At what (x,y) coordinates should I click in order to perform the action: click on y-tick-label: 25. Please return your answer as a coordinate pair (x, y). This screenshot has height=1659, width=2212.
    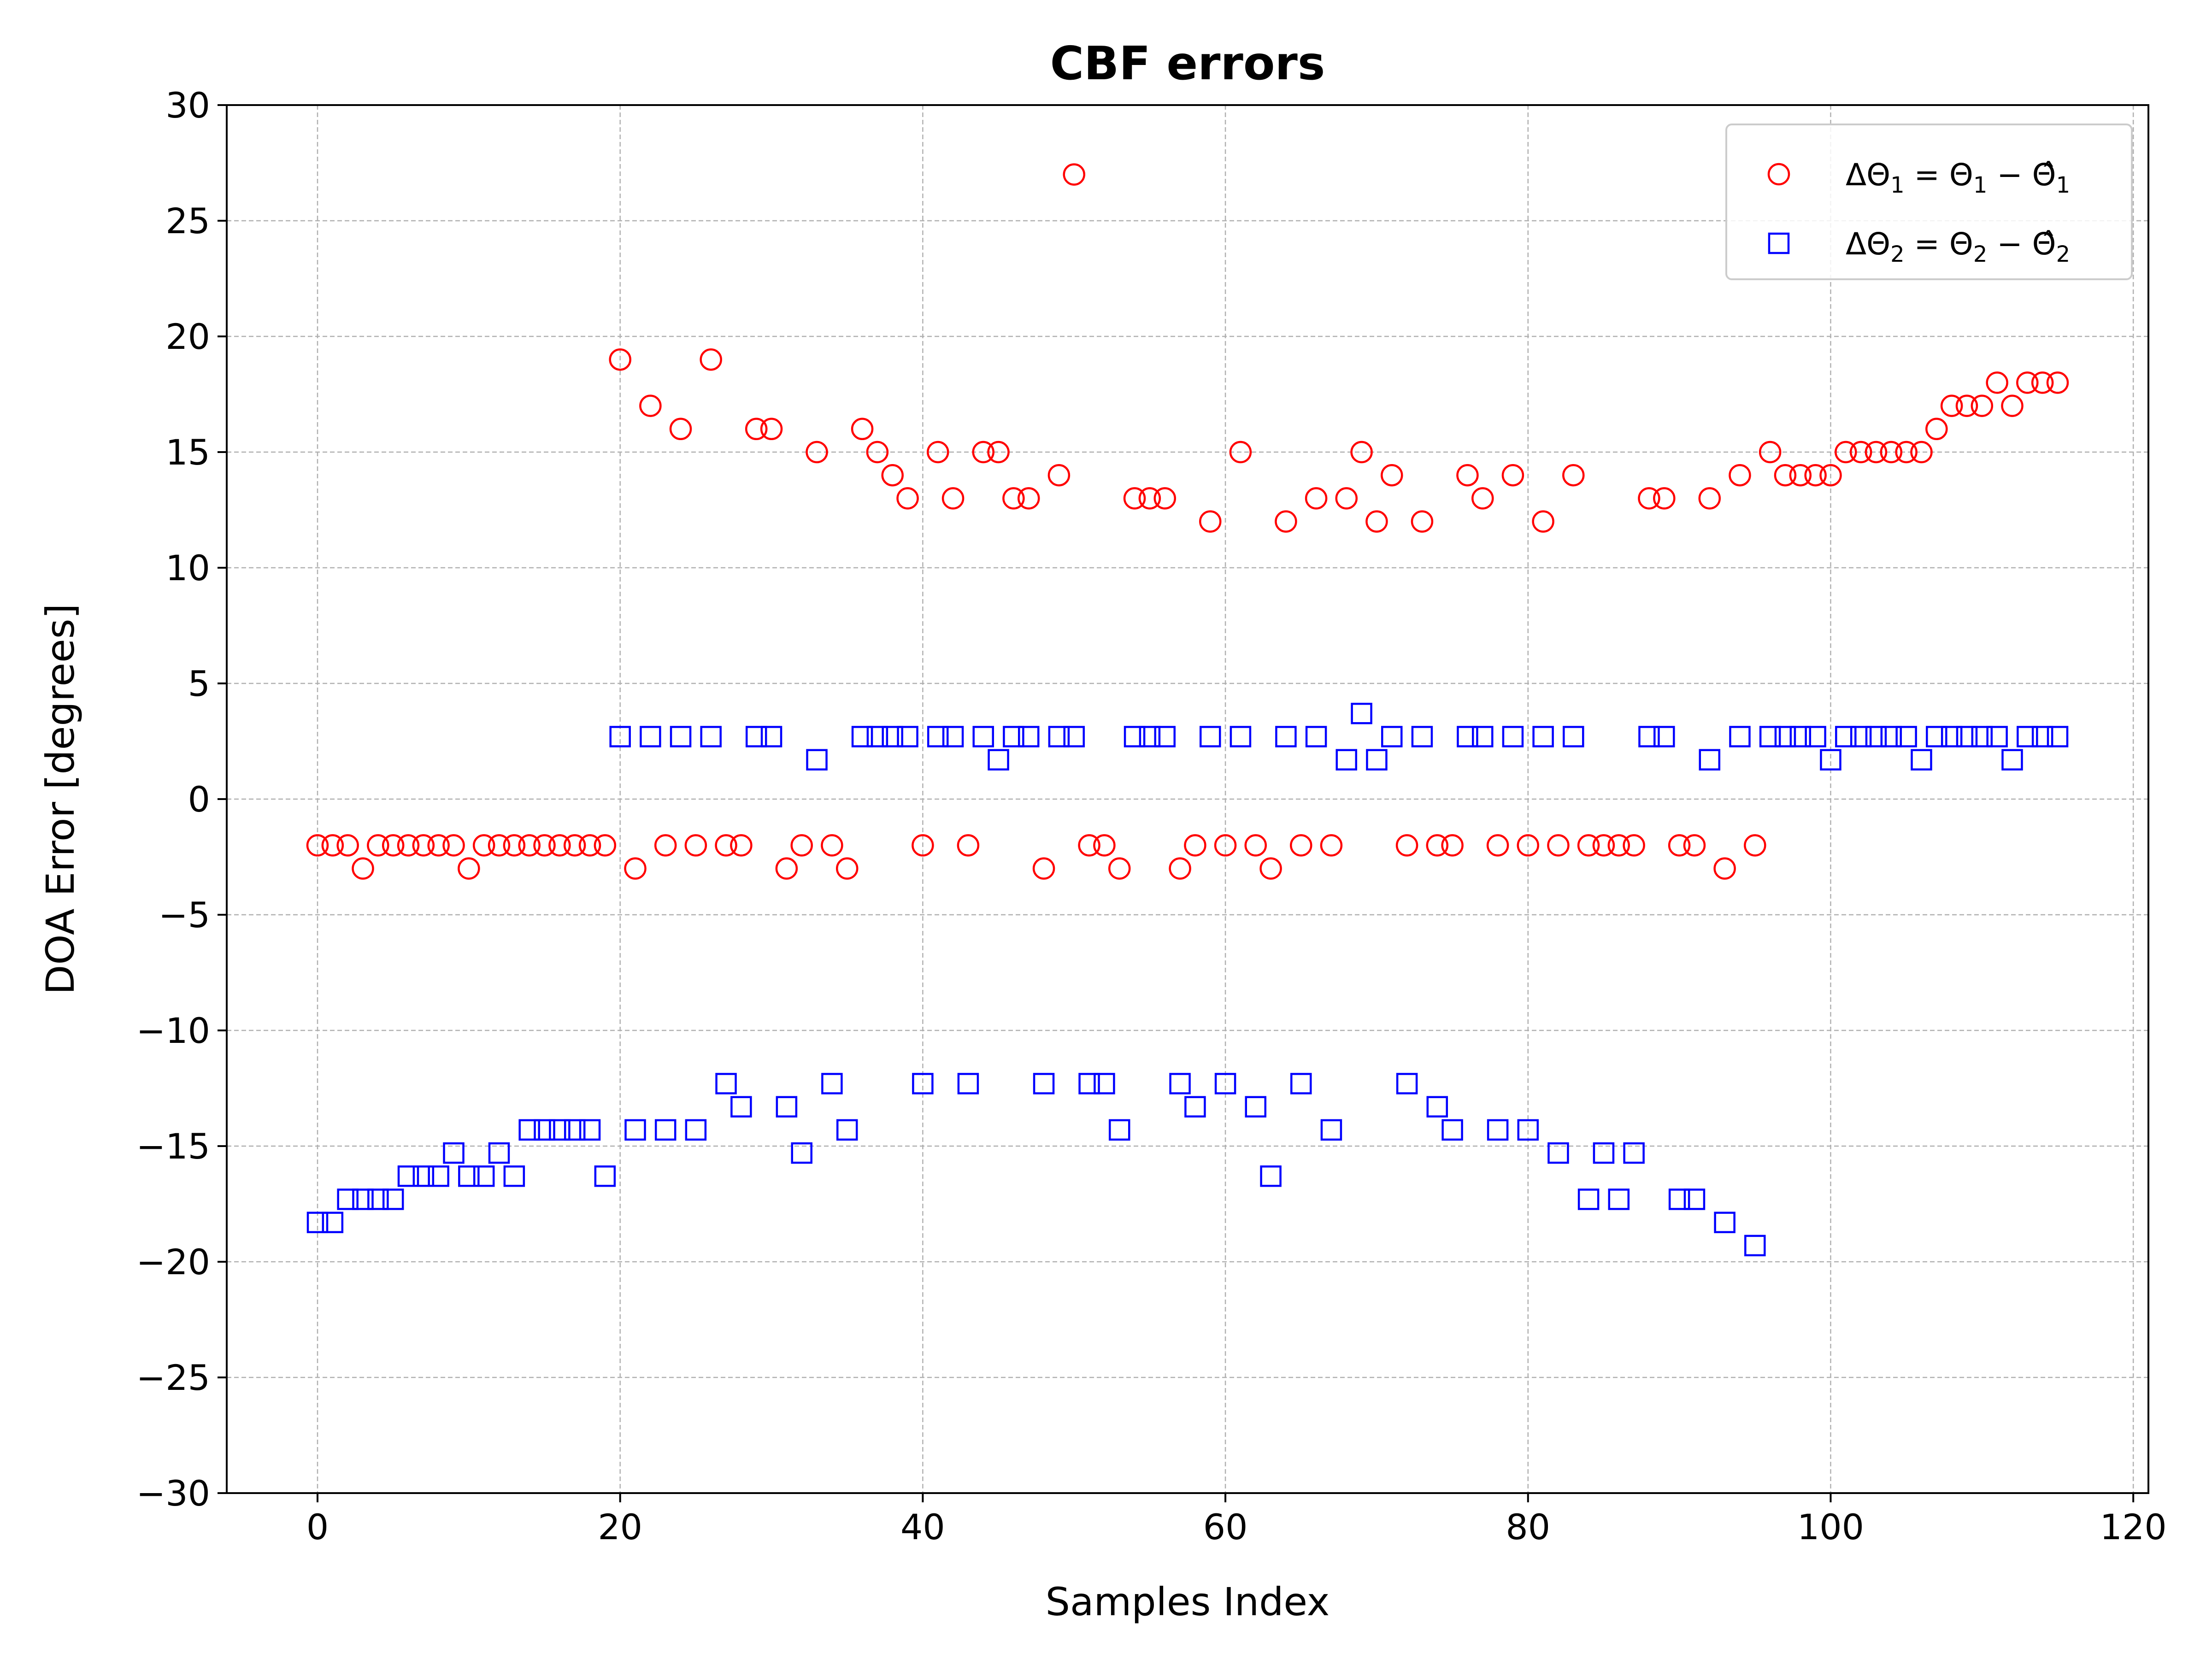
    Looking at the image, I should click on (187, 220).